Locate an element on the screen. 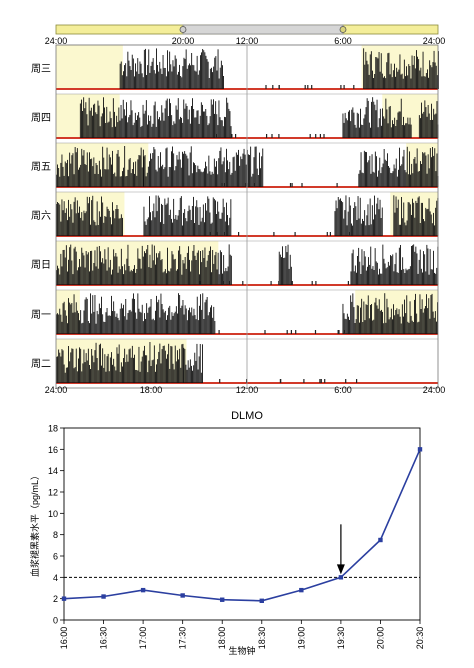 The width and height of the screenshot is (474, 668). chart-title: DLMO is located at coordinates (247, 416).